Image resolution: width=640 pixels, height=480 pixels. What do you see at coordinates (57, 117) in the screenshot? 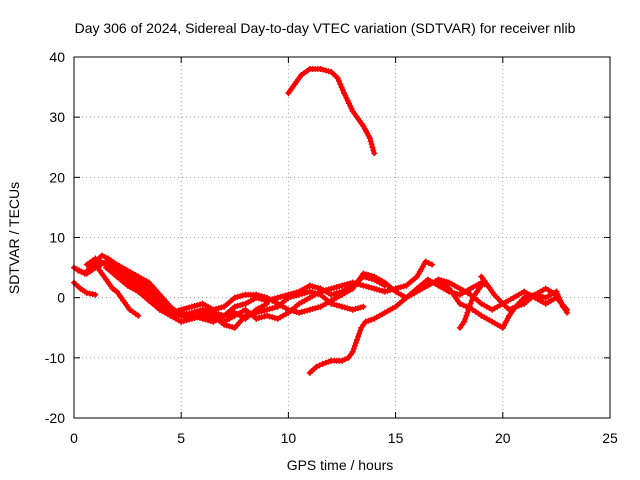
I see `y-tick-label: 30` at bounding box center [57, 117].